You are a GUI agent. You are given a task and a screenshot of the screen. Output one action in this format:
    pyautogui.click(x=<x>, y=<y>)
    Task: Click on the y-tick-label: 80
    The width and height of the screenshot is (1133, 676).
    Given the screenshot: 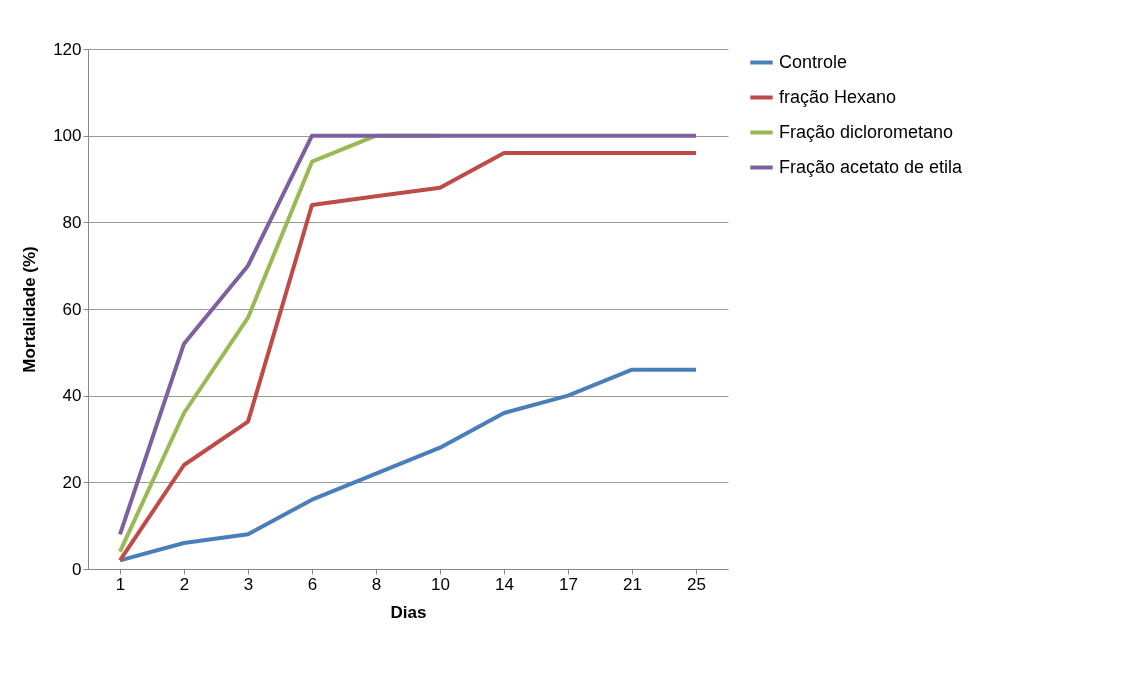 What is the action you would take?
    pyautogui.click(x=72, y=222)
    